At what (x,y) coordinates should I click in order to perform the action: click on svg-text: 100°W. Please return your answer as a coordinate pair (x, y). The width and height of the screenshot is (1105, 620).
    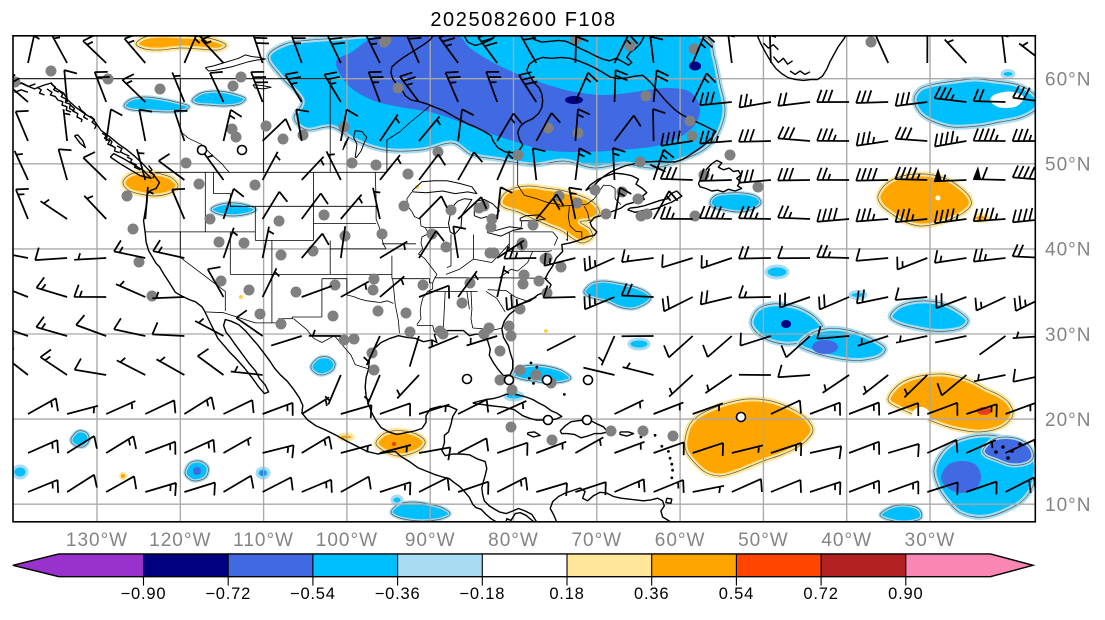
    Looking at the image, I should click on (347, 540).